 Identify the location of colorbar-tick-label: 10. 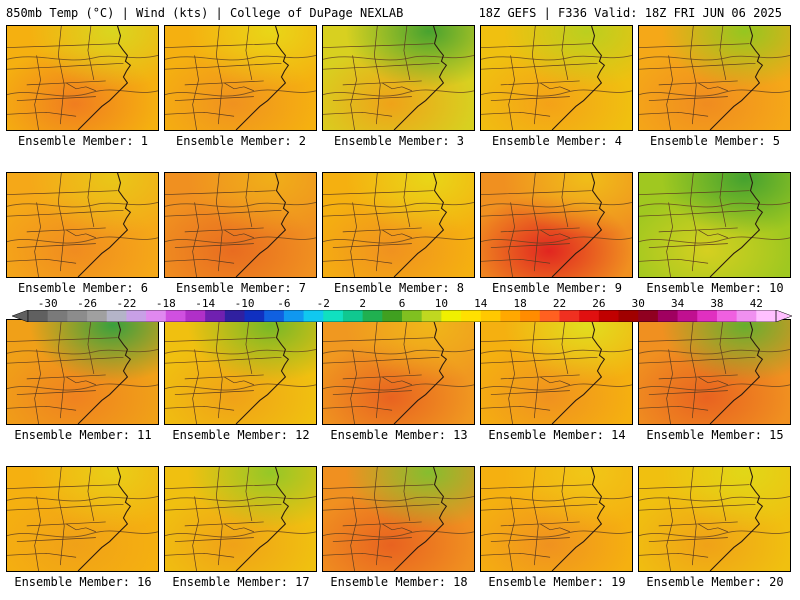
(441, 303).